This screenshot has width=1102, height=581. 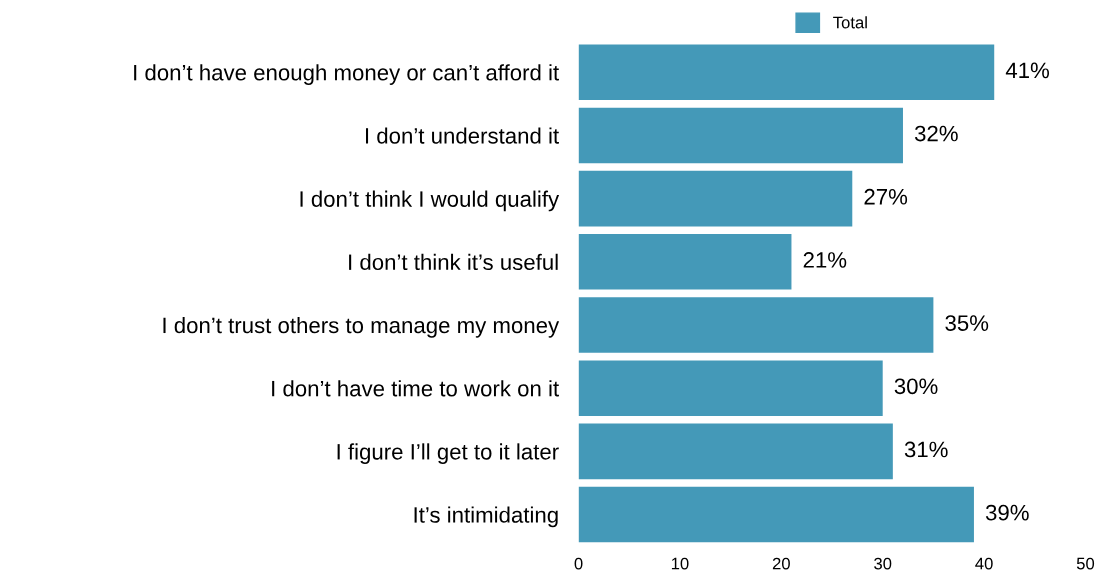 What do you see at coordinates (1027, 70) in the screenshot?
I see `data-label: 41%` at bounding box center [1027, 70].